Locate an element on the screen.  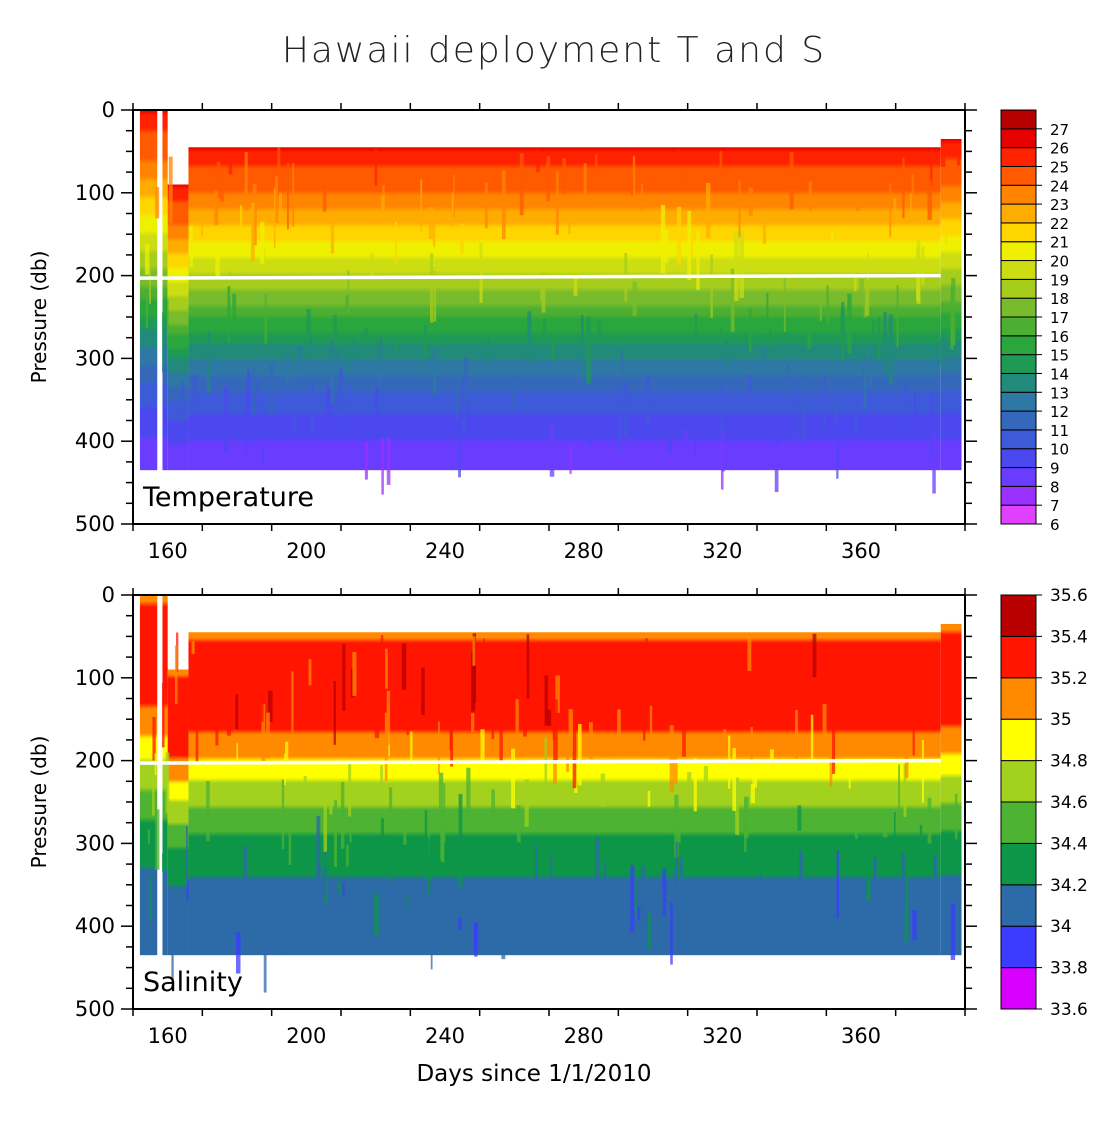
y-tick-label: 0 is located at coordinates (108, 110).